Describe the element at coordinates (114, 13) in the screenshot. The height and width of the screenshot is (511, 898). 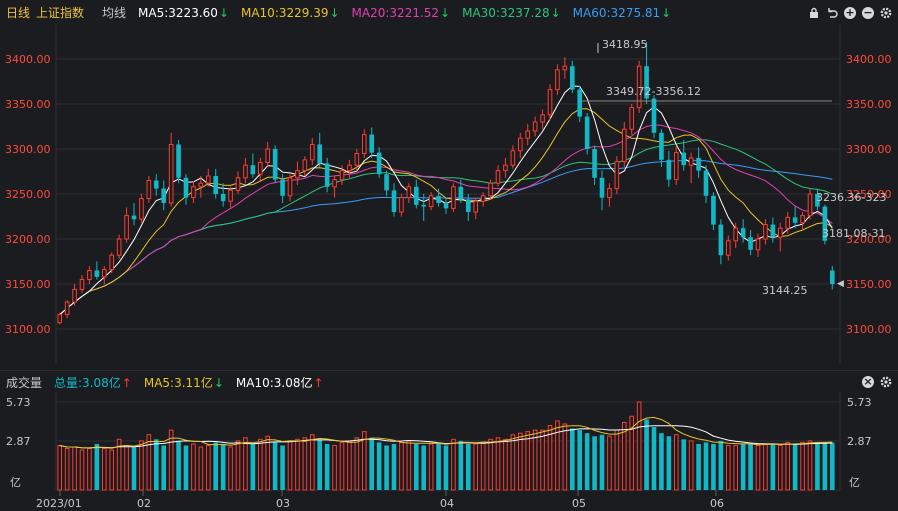
I see `ma-toggle: 均线` at that location.